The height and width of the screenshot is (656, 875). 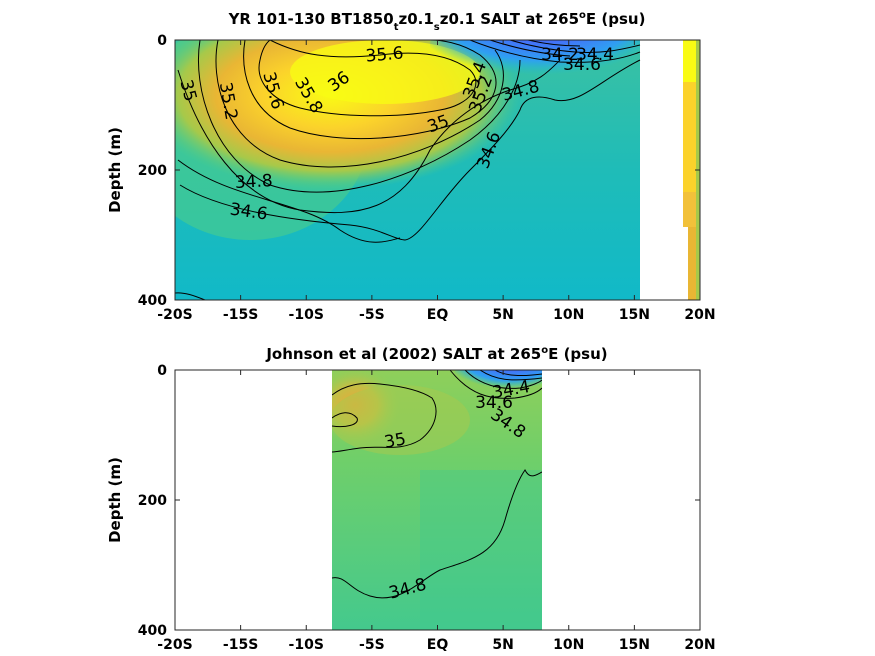 I want to click on contour-label: 35.6, so click(x=384, y=54).